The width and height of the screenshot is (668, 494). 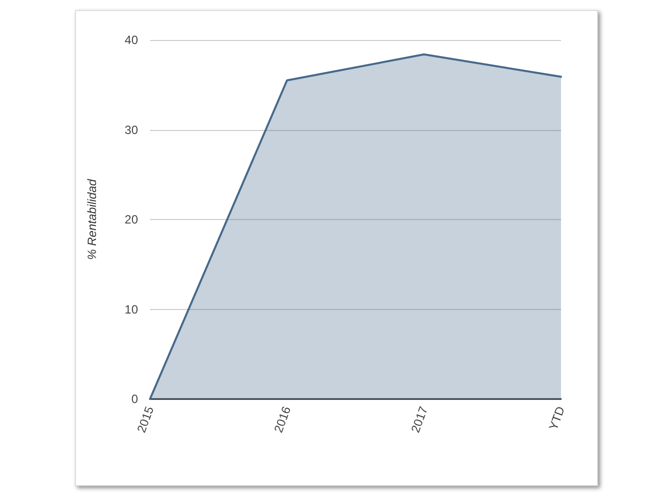 What do you see at coordinates (282, 419) in the screenshot?
I see `x-tick-label: 2016` at bounding box center [282, 419].